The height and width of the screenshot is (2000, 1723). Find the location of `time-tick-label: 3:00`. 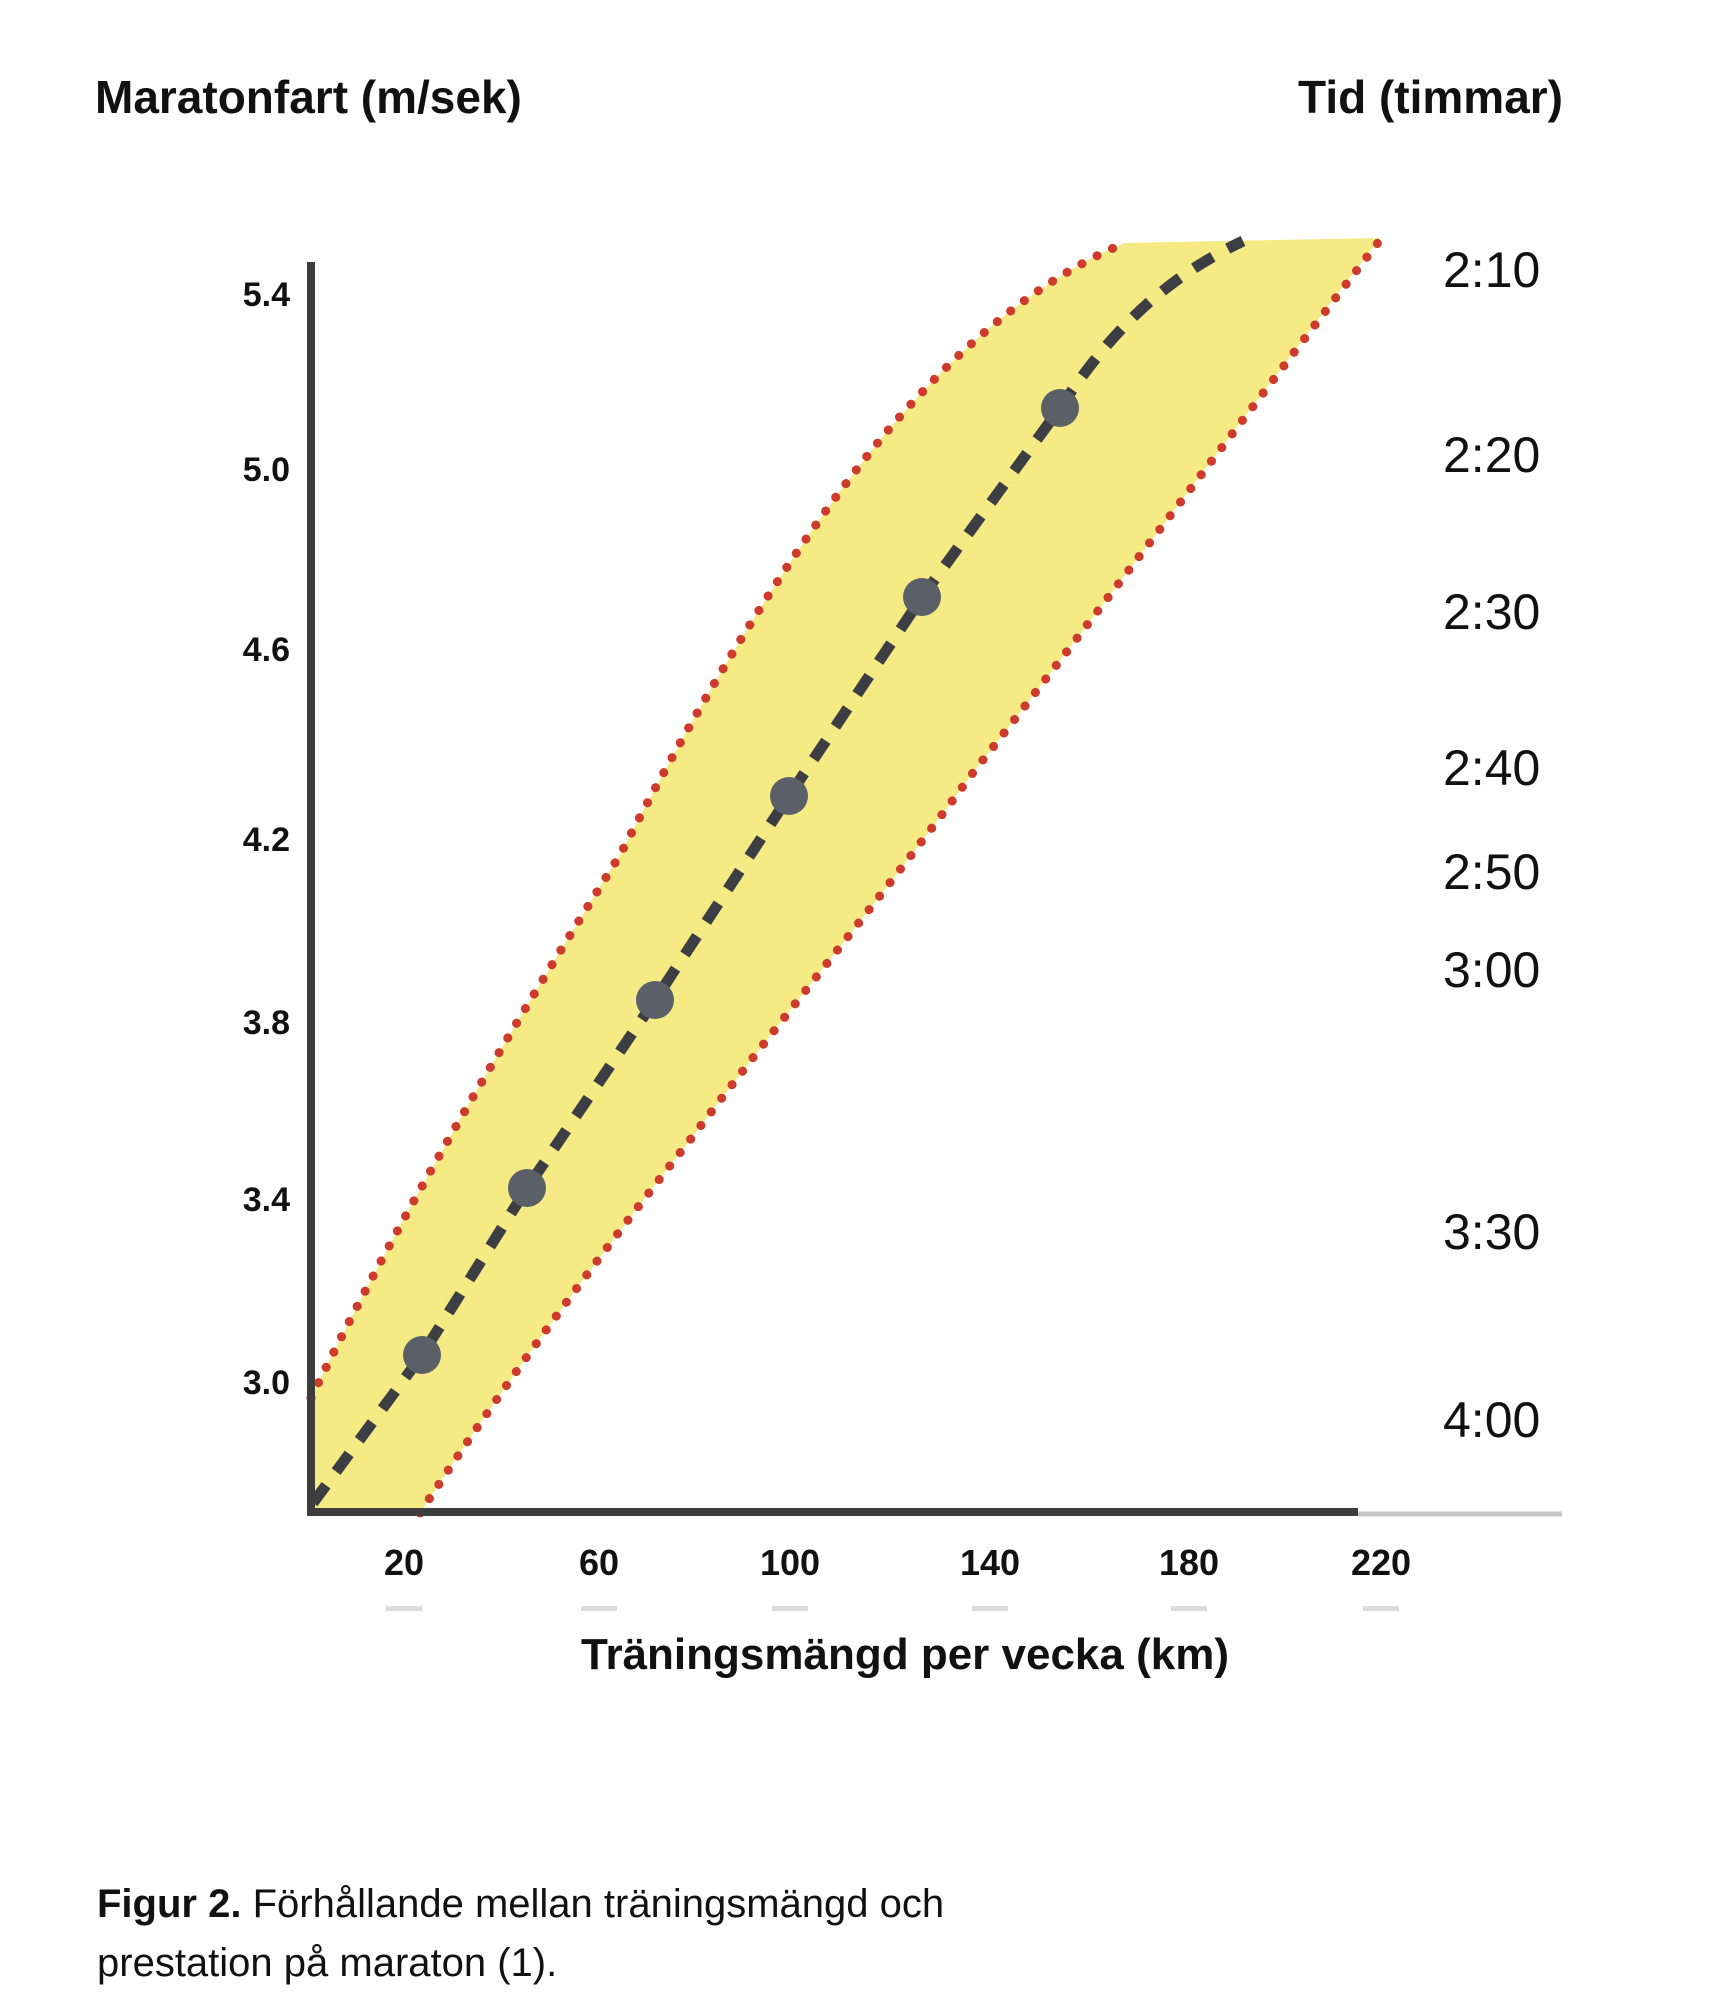

time-tick-label: 3:00 is located at coordinates (1492, 970).